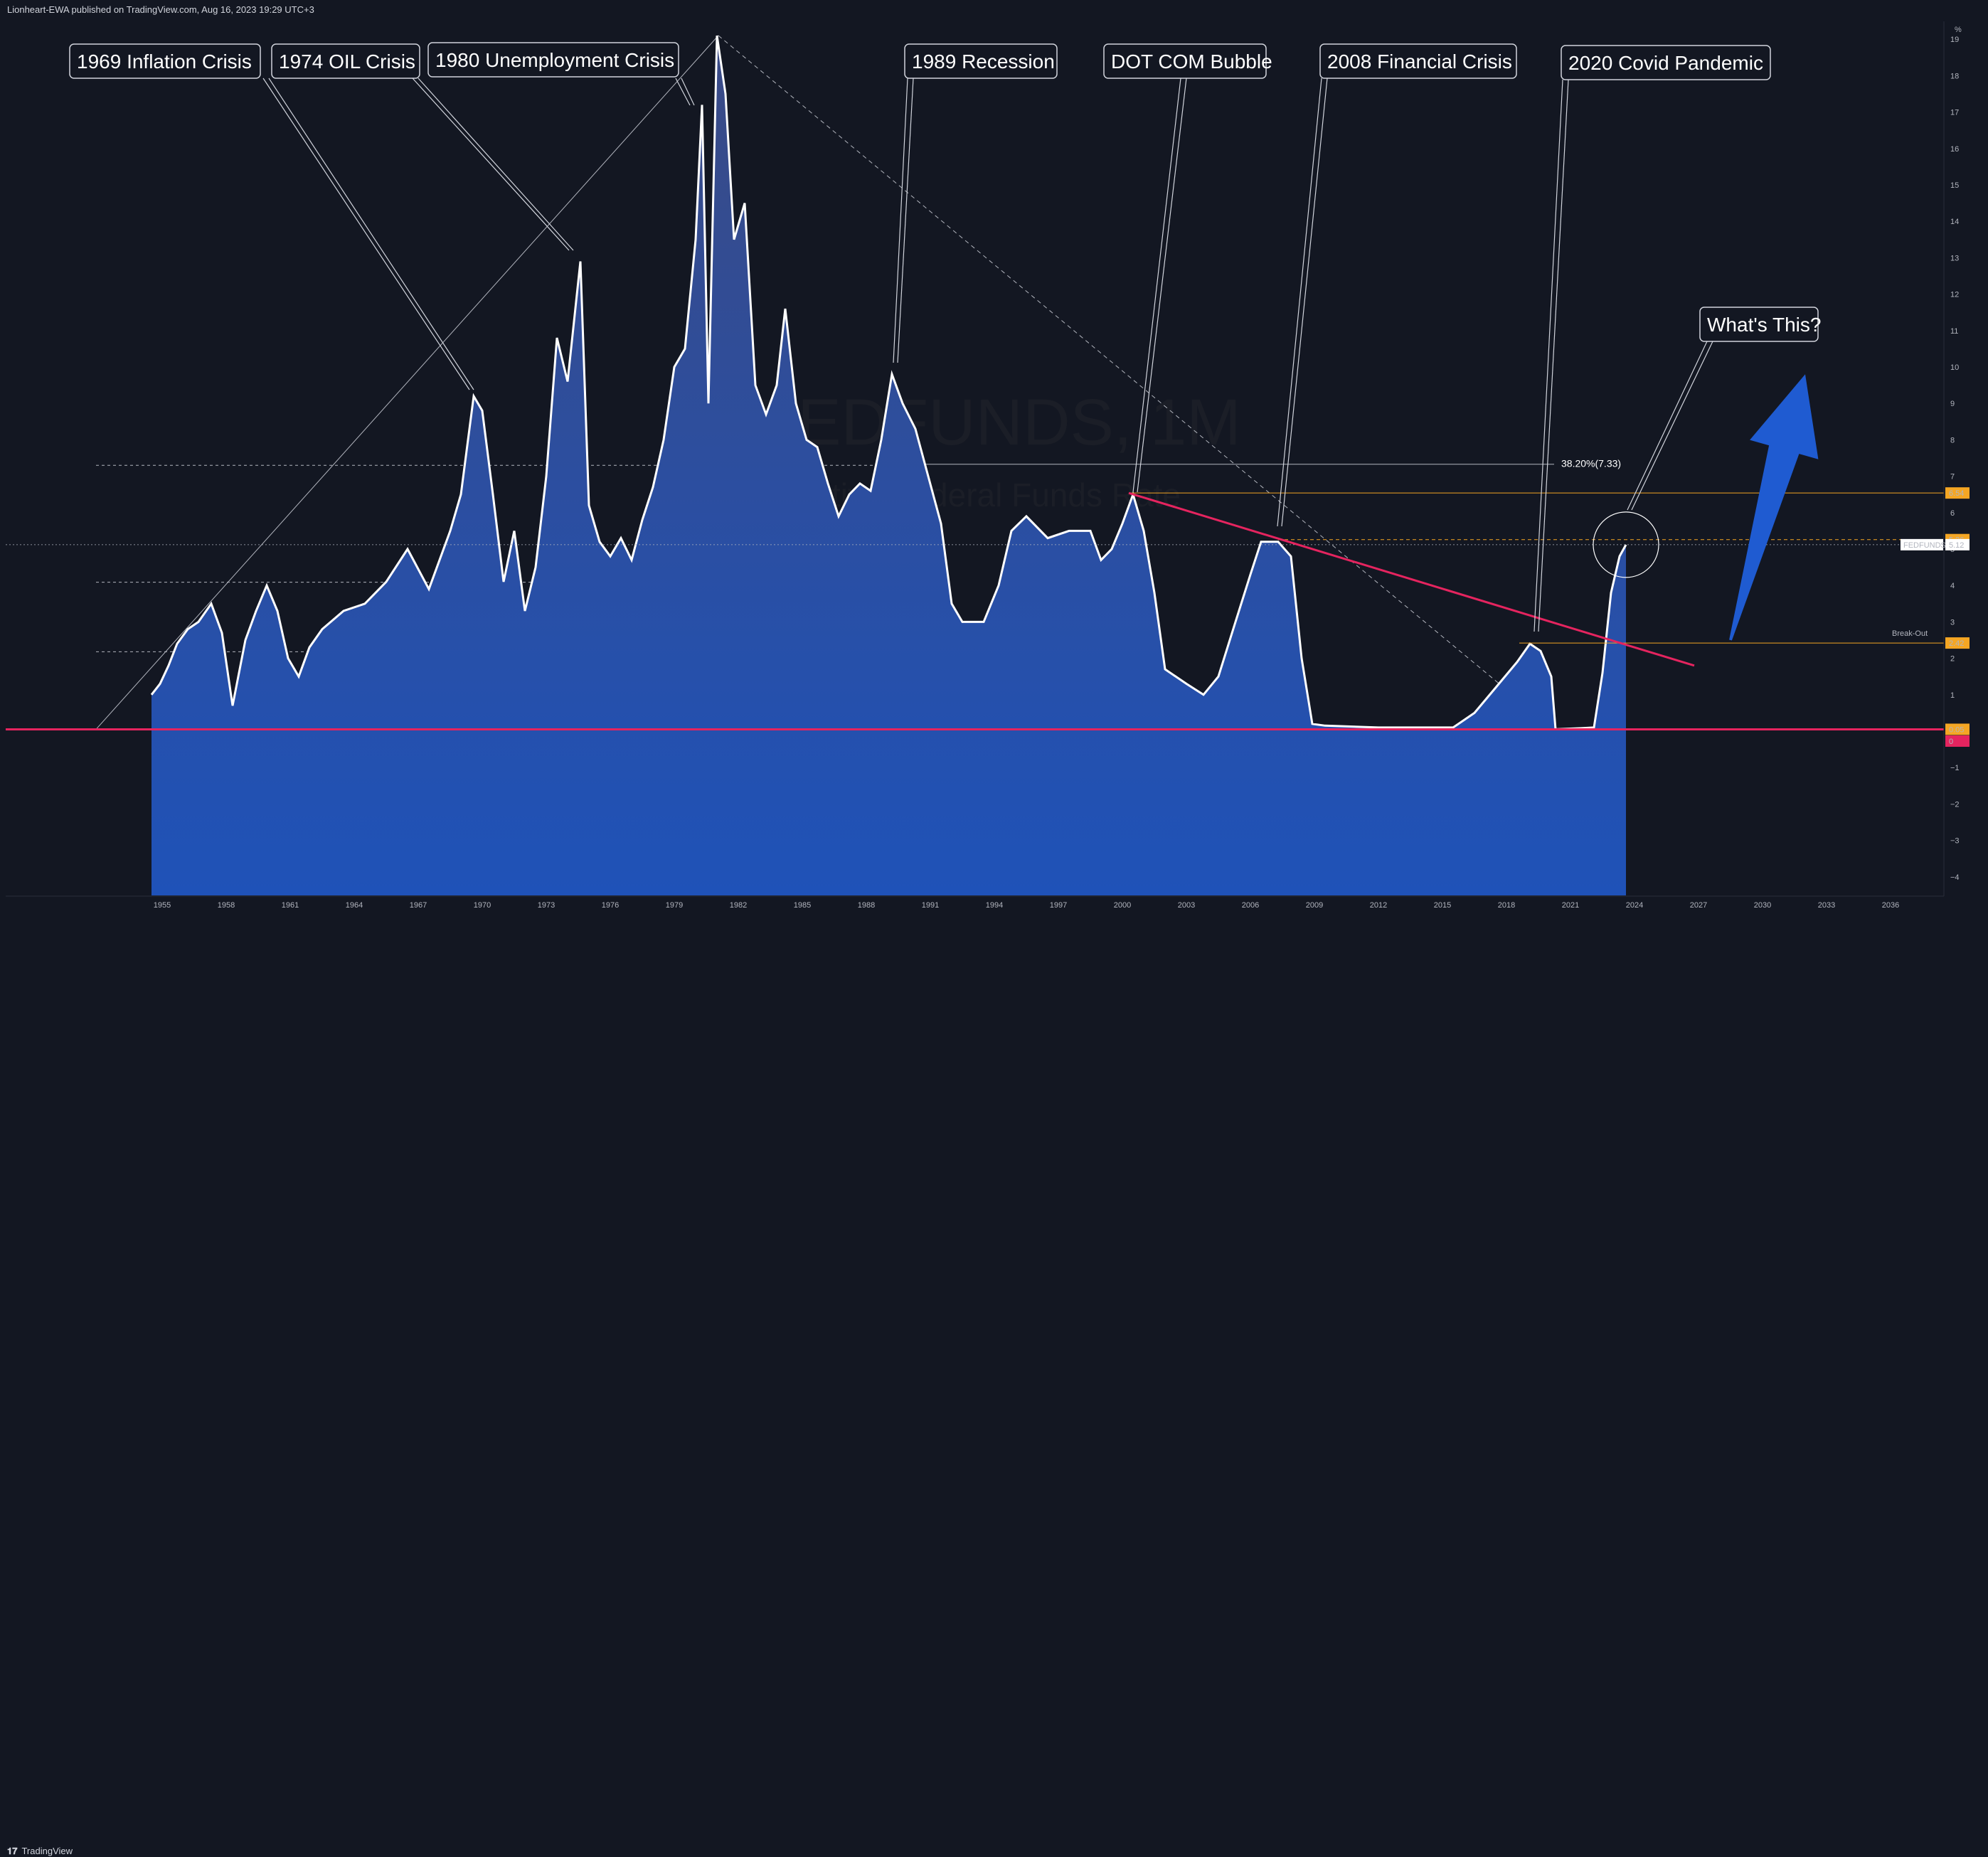 The height and width of the screenshot is (1857, 1988). Describe the element at coordinates (1952, 404) in the screenshot. I see `y-tick-label: 9` at that location.